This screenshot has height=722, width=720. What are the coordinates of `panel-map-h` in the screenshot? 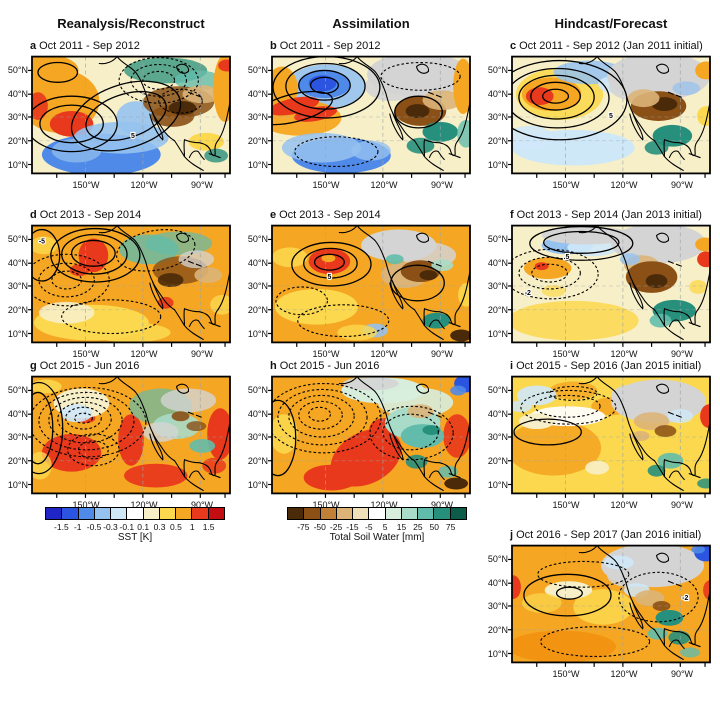 It's located at (369, 436).